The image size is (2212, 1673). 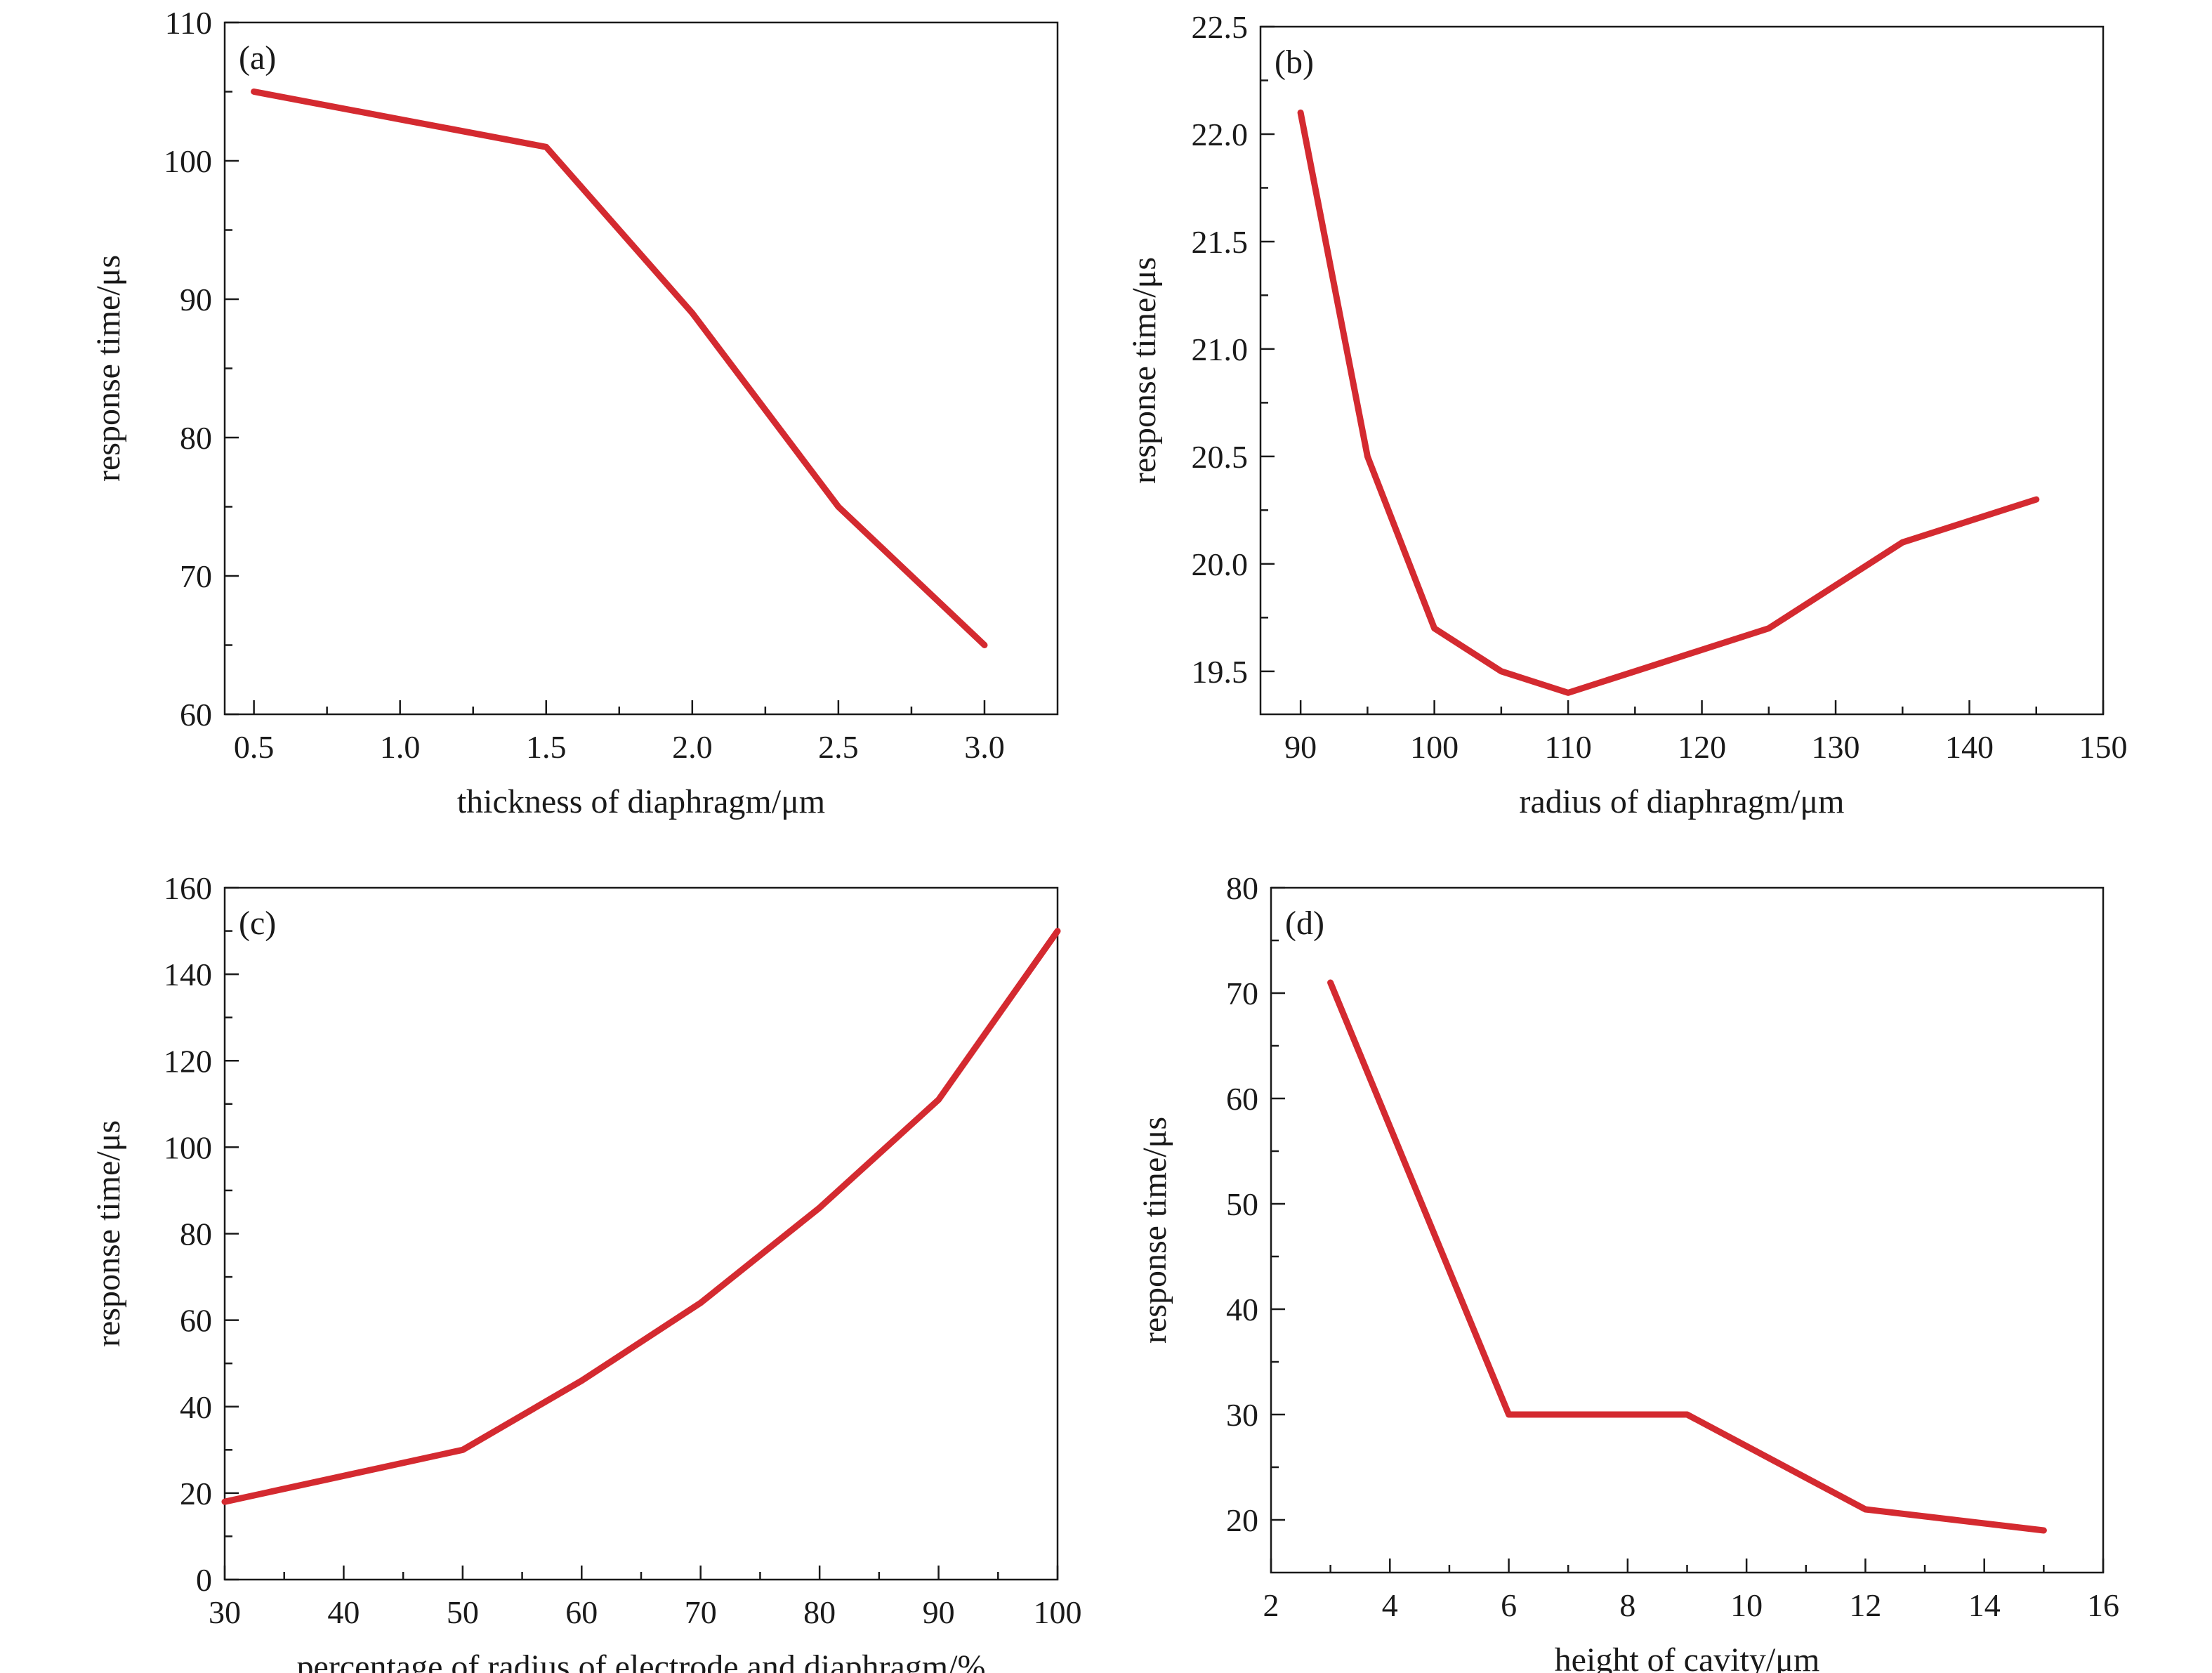 I want to click on y-tick-label: 110, so click(x=188, y=23).